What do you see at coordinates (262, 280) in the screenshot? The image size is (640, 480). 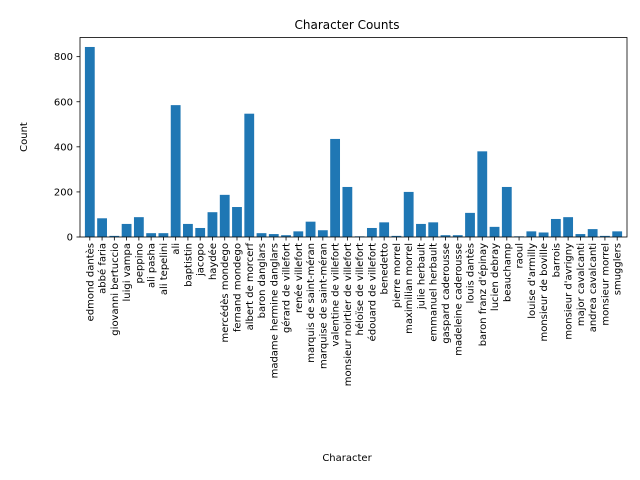 I see `x-tick-label: baron danglars` at bounding box center [262, 280].